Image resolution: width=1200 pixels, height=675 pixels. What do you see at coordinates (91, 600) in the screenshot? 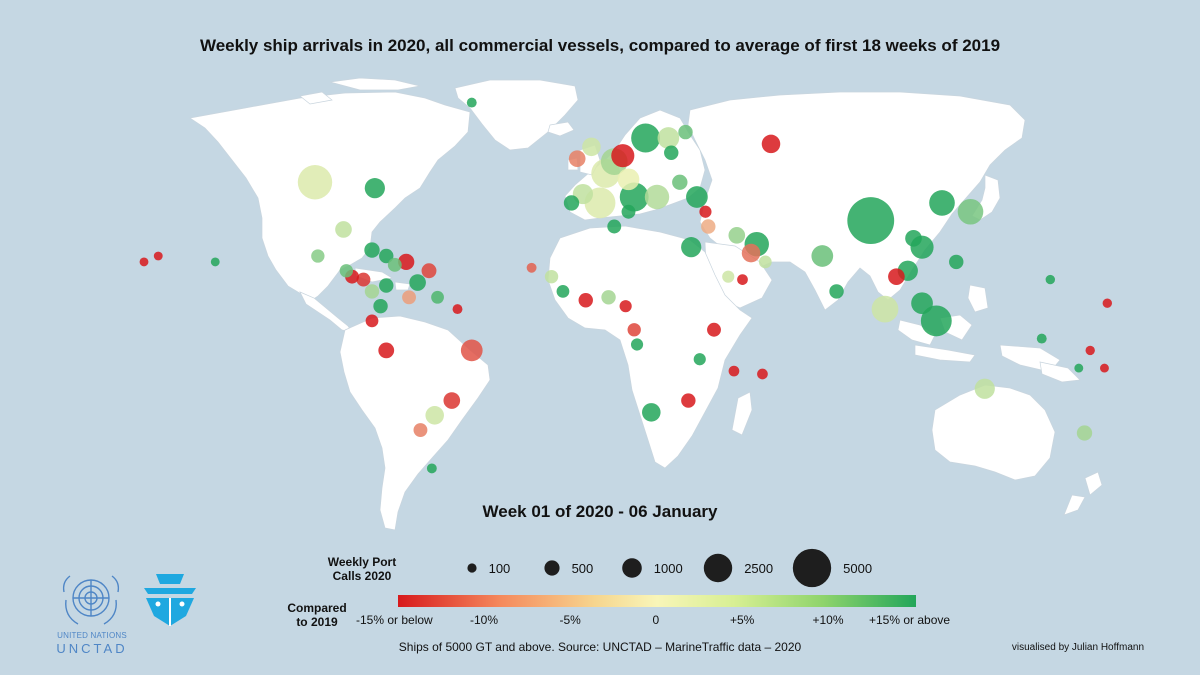
I see `un-emblem-icon` at bounding box center [91, 600].